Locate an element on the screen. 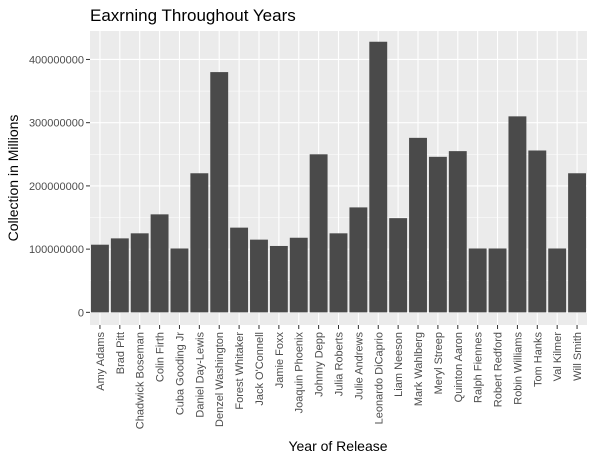  x-tick-label: Liam Neeson is located at coordinates (399, 364).